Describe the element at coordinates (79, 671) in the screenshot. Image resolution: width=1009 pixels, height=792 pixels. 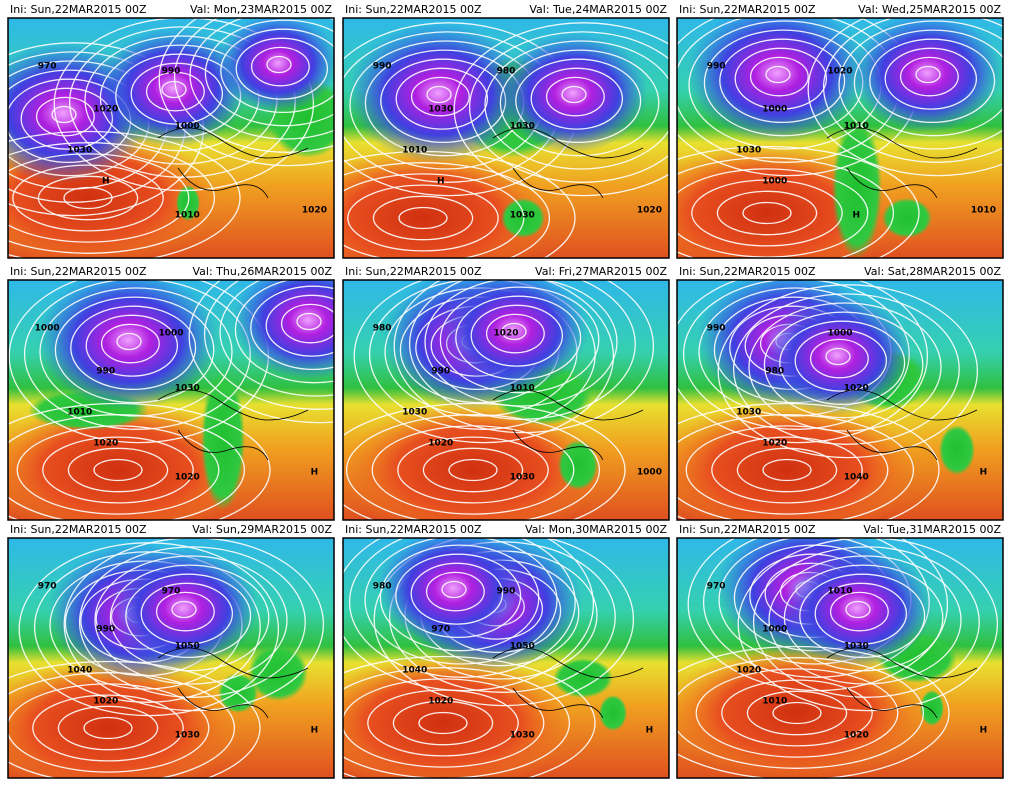
I see `isobar-label: 1040` at that location.